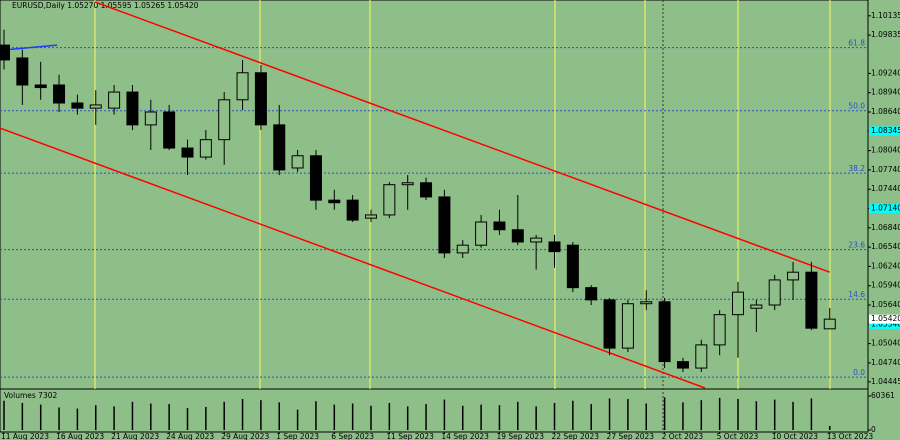  I want to click on volume-tick-label: 0, so click(873, 429).